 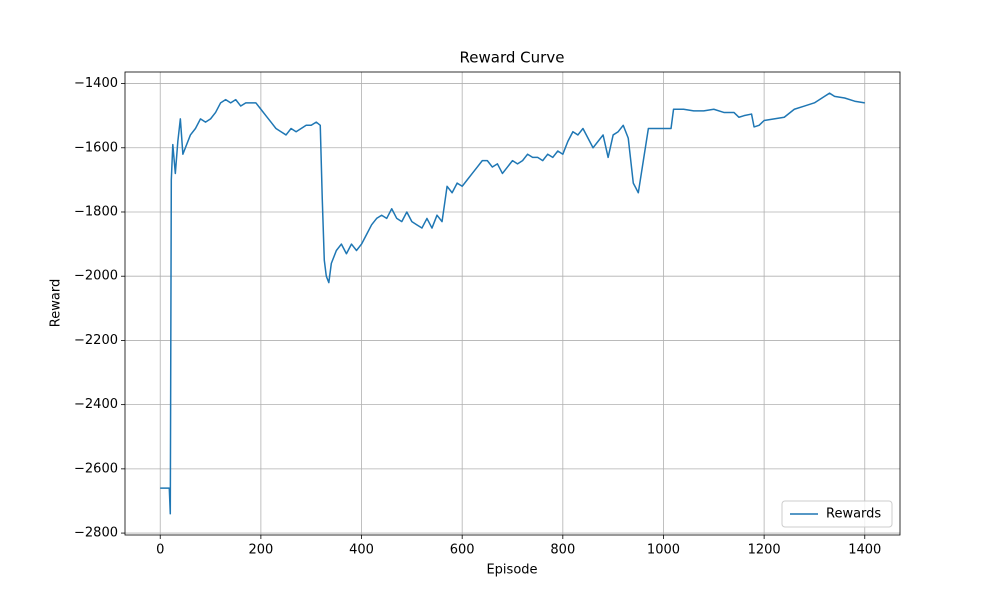 What do you see at coordinates (260, 550) in the screenshot?
I see `x-tick-label: 200` at bounding box center [260, 550].